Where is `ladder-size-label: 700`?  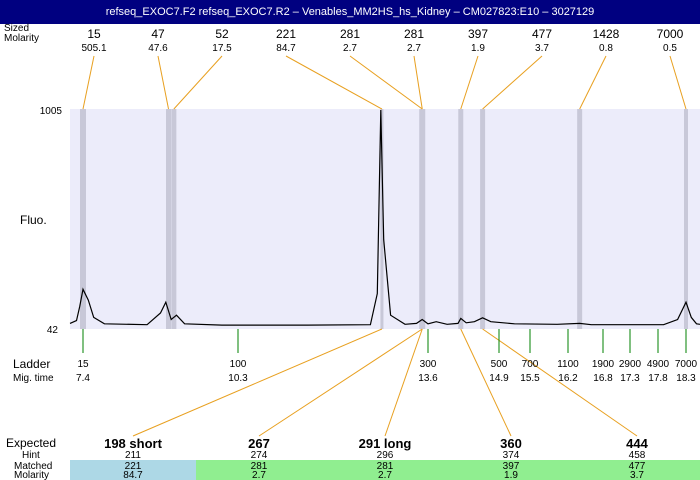 ladder-size-label: 700 is located at coordinates (530, 364).